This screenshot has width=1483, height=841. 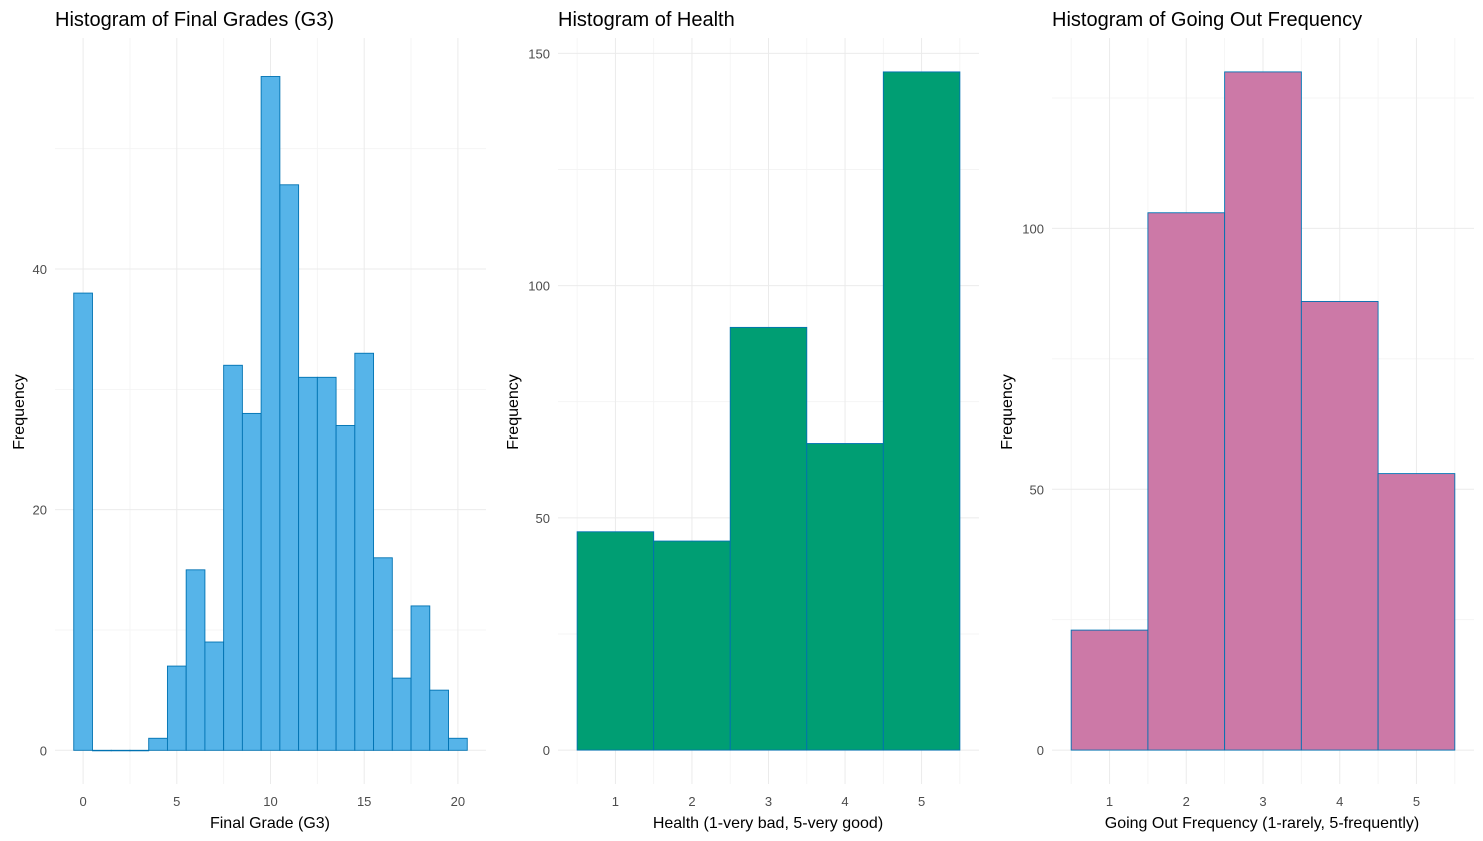 I want to click on y-tick-label: 20, so click(x=40, y=510).